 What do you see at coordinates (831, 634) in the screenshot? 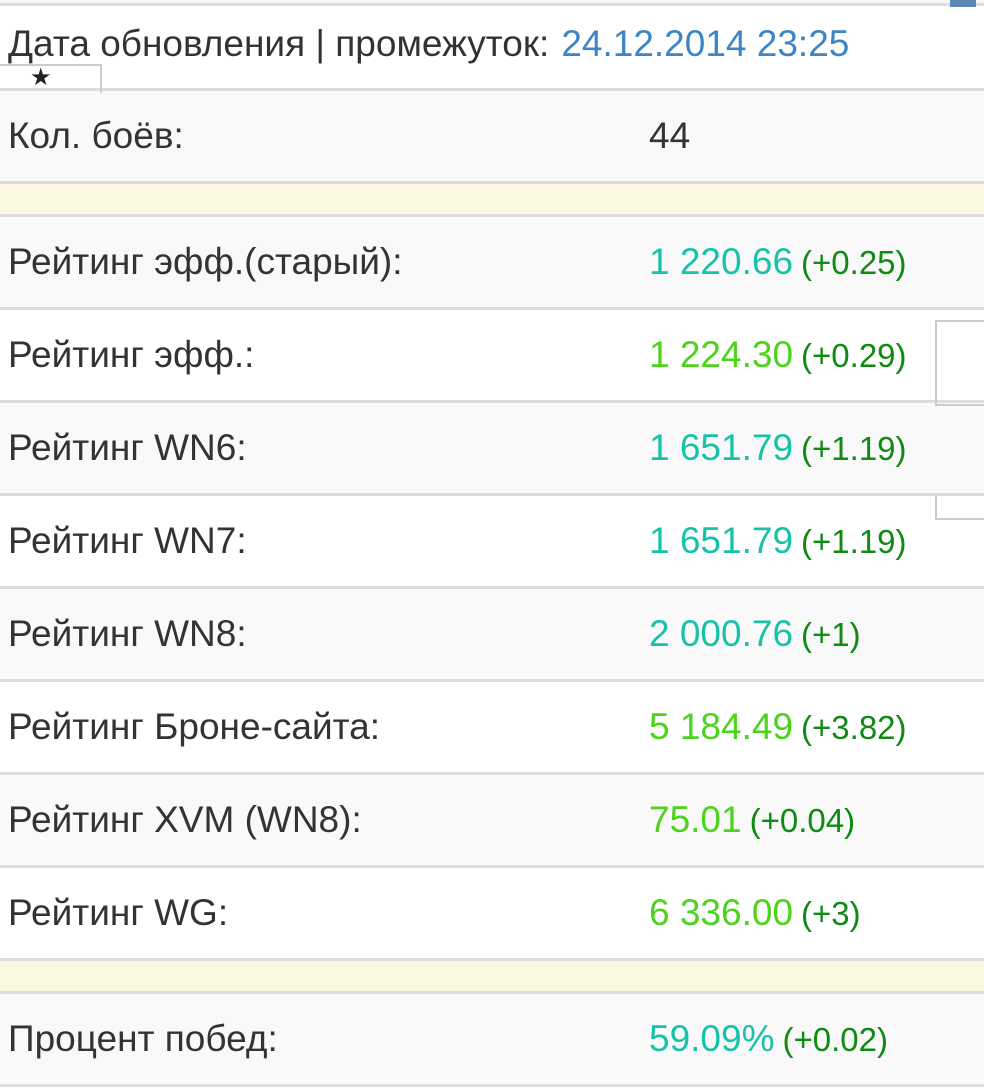
I see `rating-delta: (+1)` at bounding box center [831, 634].